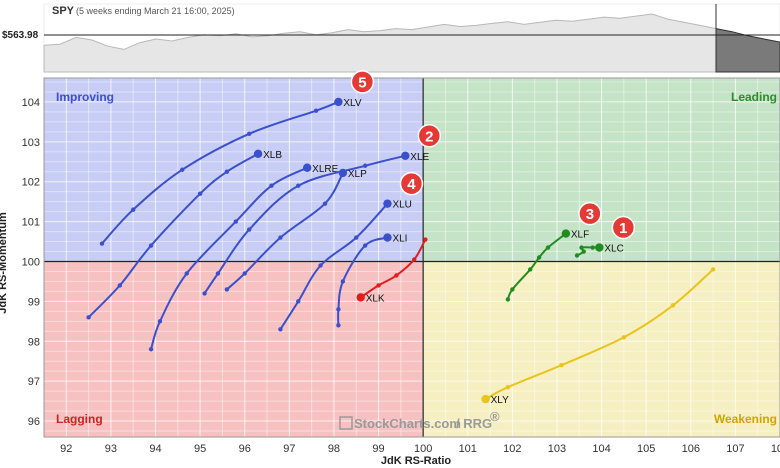  Describe the element at coordinates (392, 270) in the screenshot. I see `series-xlk: XLK` at that location.